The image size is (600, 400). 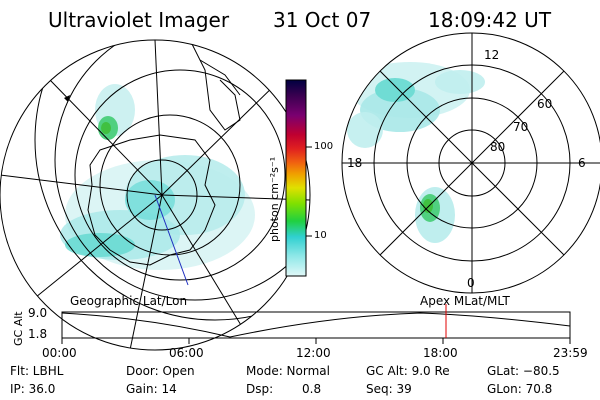 I want to click on mlat-label-60: 60, so click(x=545, y=104).